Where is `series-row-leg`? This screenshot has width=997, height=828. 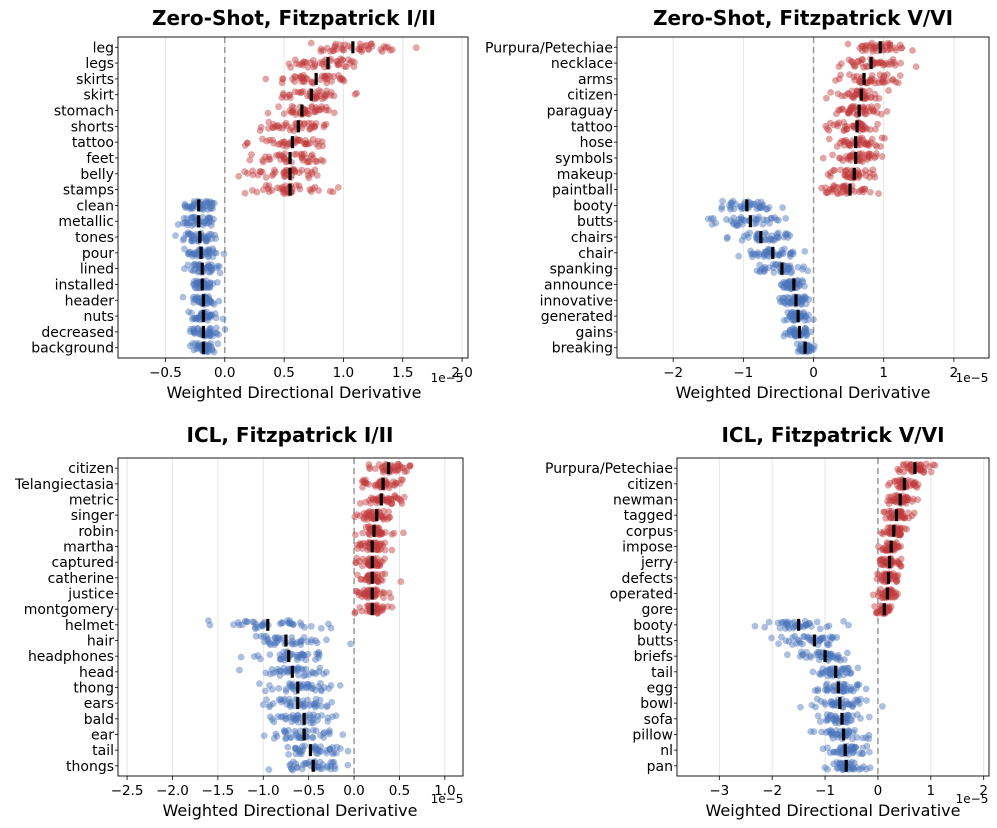 series-row-leg is located at coordinates (363, 47).